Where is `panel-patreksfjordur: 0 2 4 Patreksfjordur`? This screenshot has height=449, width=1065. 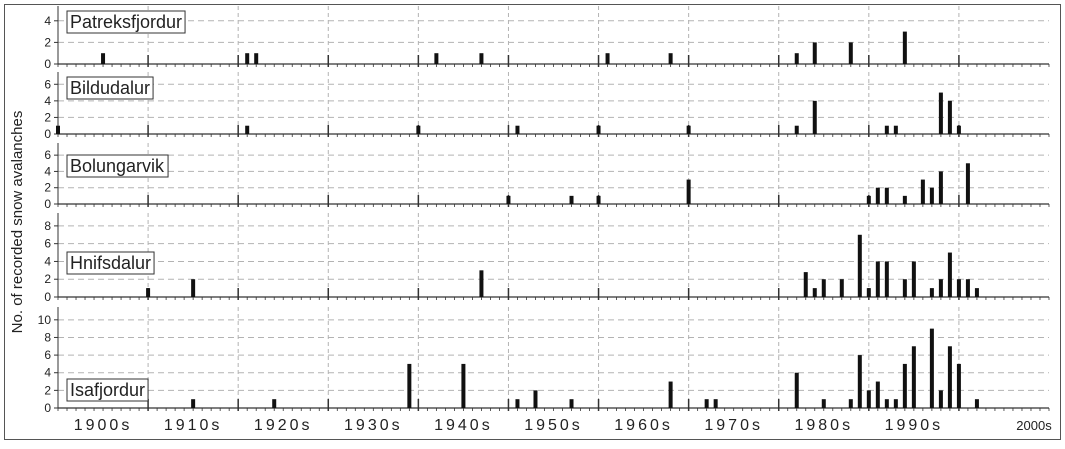 panel-patreksfjordur: 0 2 4 Patreksfjordur is located at coordinates (547, 38).